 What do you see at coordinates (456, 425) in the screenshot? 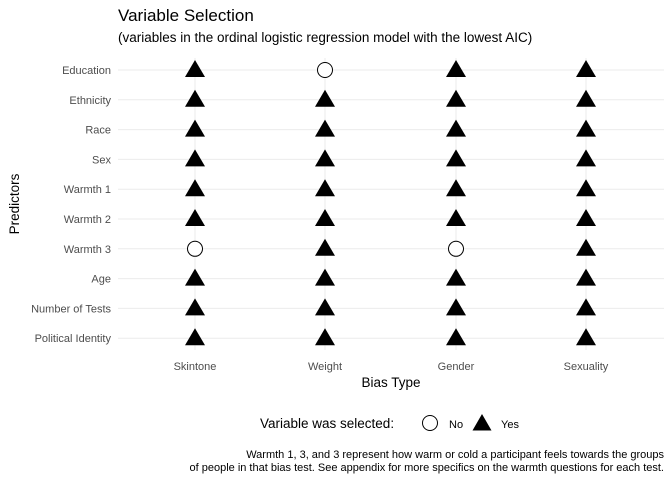
I see `legend-no-label: No` at bounding box center [456, 425].